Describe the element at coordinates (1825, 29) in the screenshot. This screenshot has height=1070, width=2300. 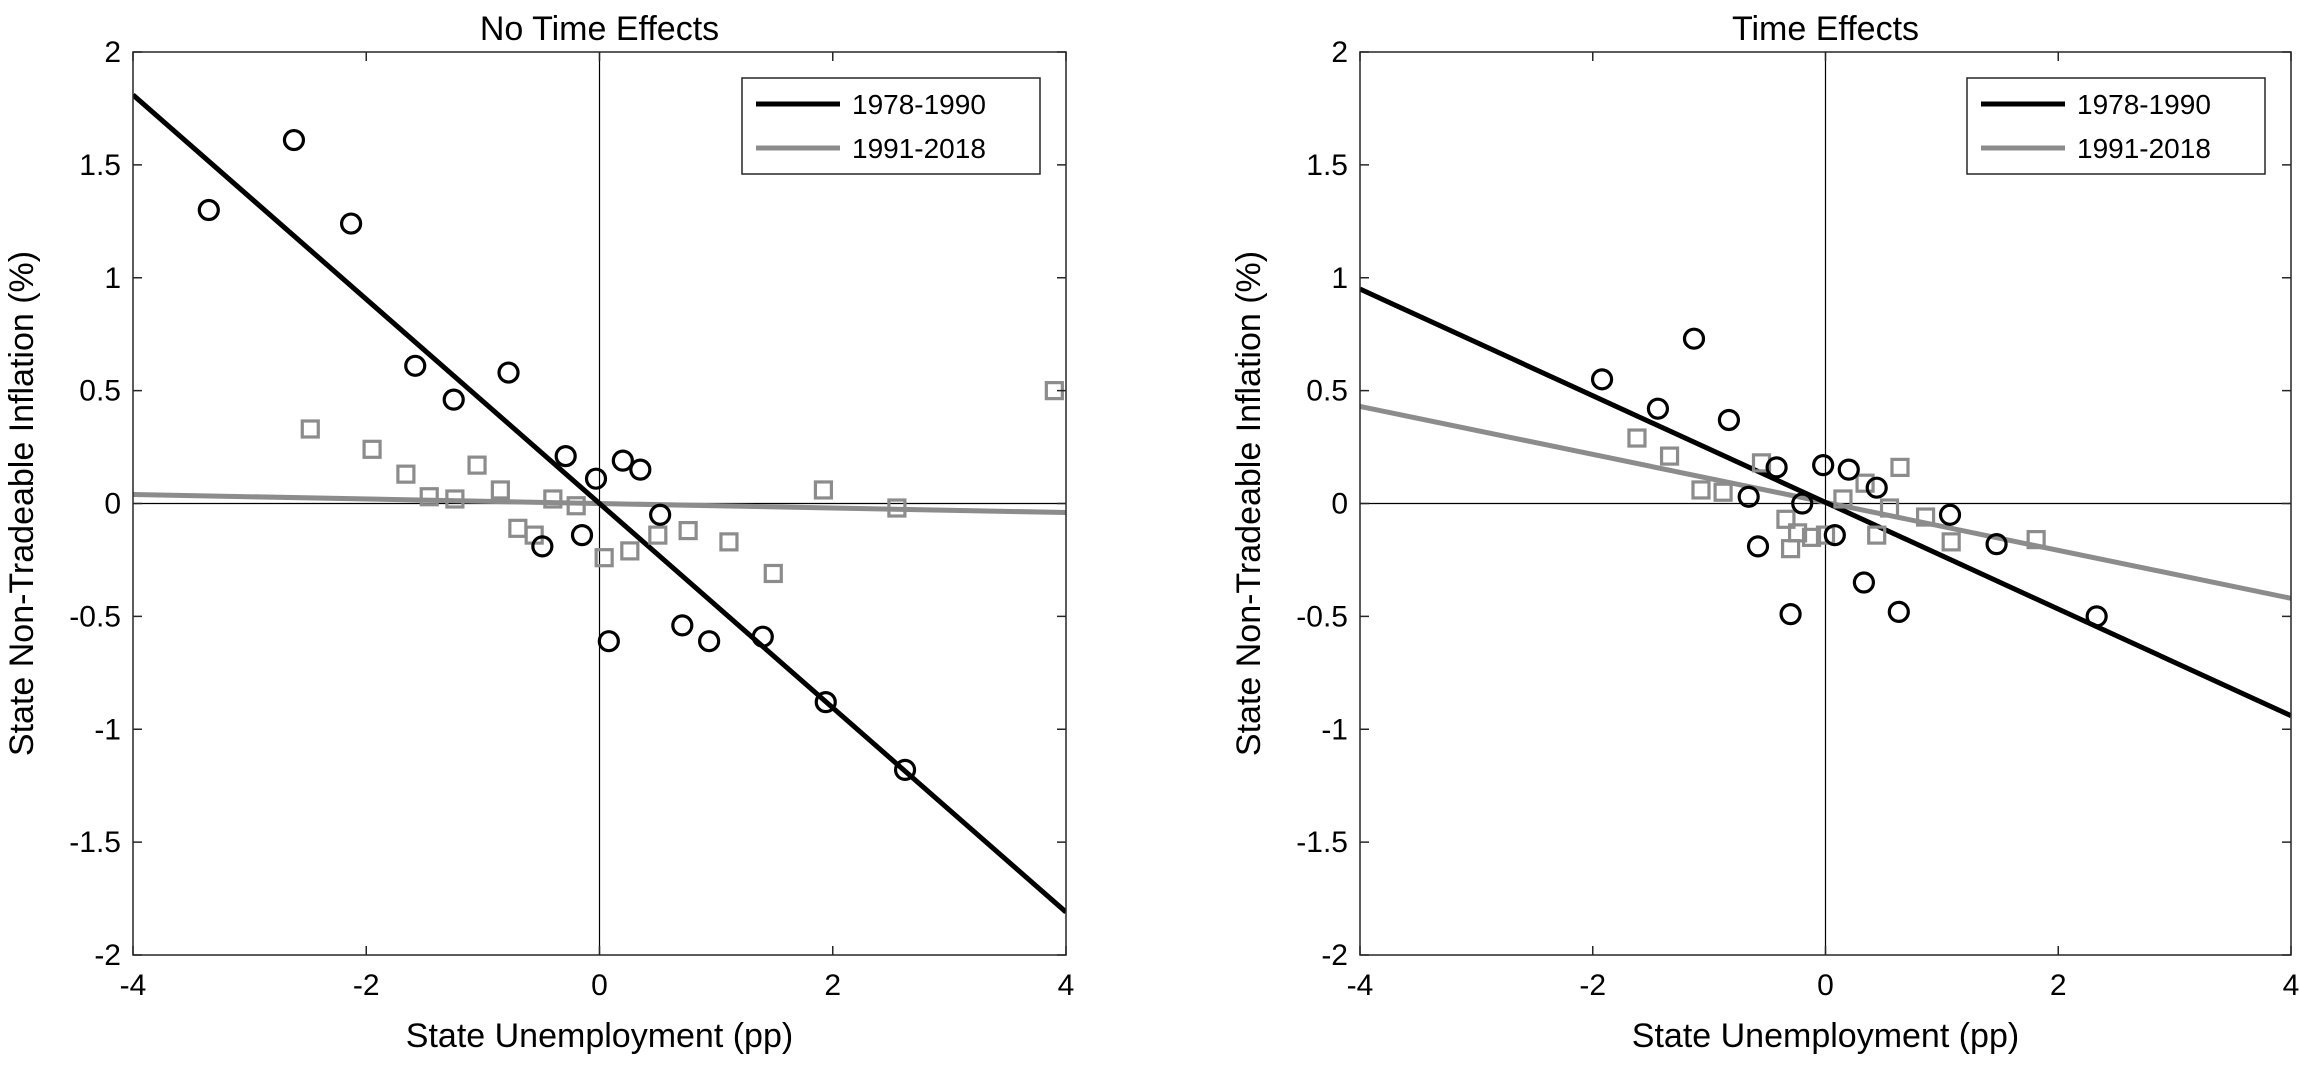
I see `chart-title: Time Effects` at that location.